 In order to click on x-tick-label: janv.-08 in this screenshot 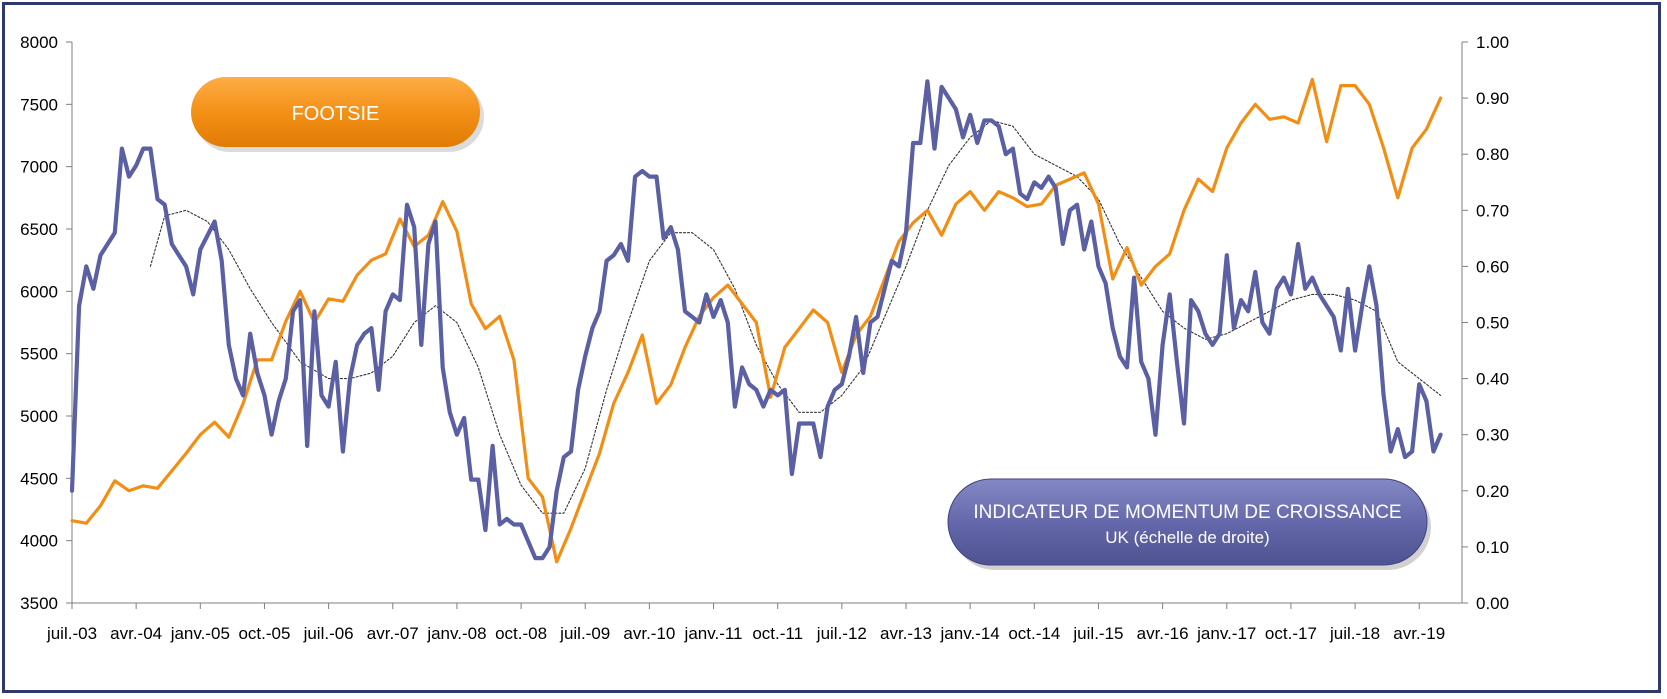, I will do `click(456, 633)`.